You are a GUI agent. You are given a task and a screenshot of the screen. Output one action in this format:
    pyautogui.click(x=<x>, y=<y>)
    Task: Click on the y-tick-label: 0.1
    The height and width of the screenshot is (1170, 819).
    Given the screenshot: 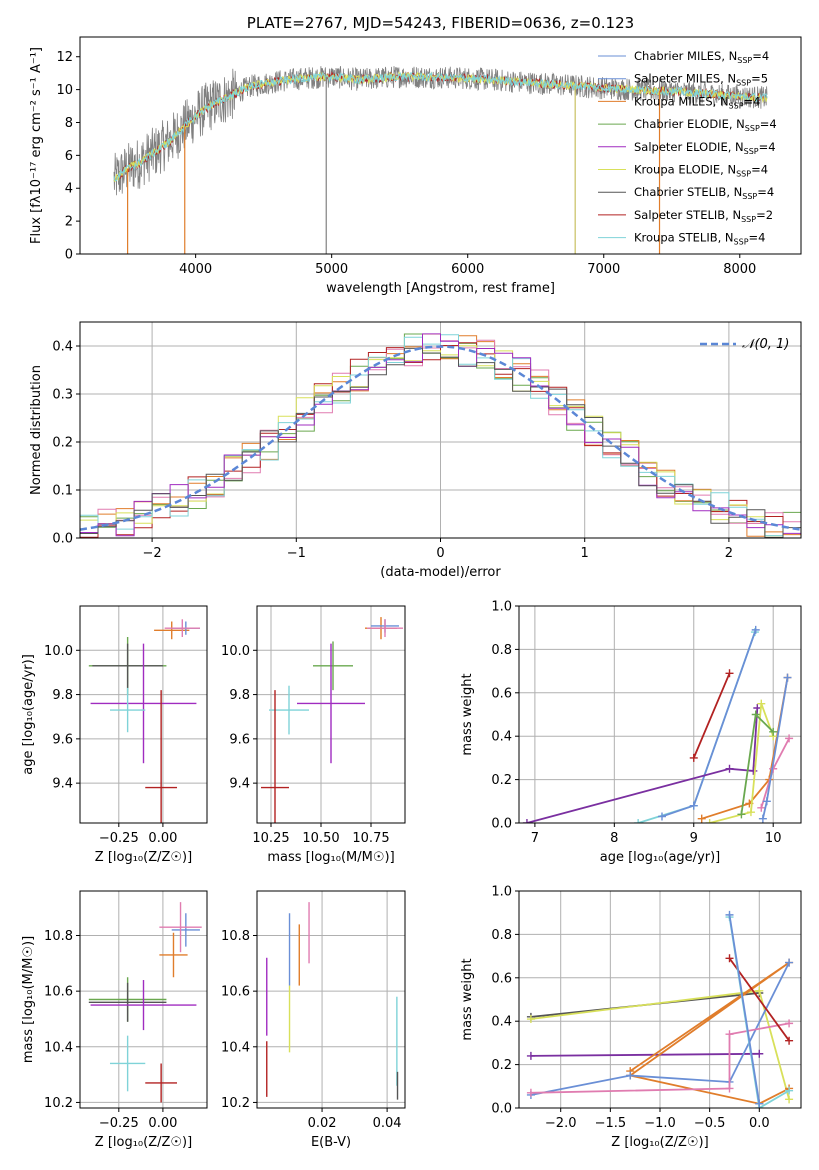 What is the action you would take?
    pyautogui.click(x=62, y=491)
    